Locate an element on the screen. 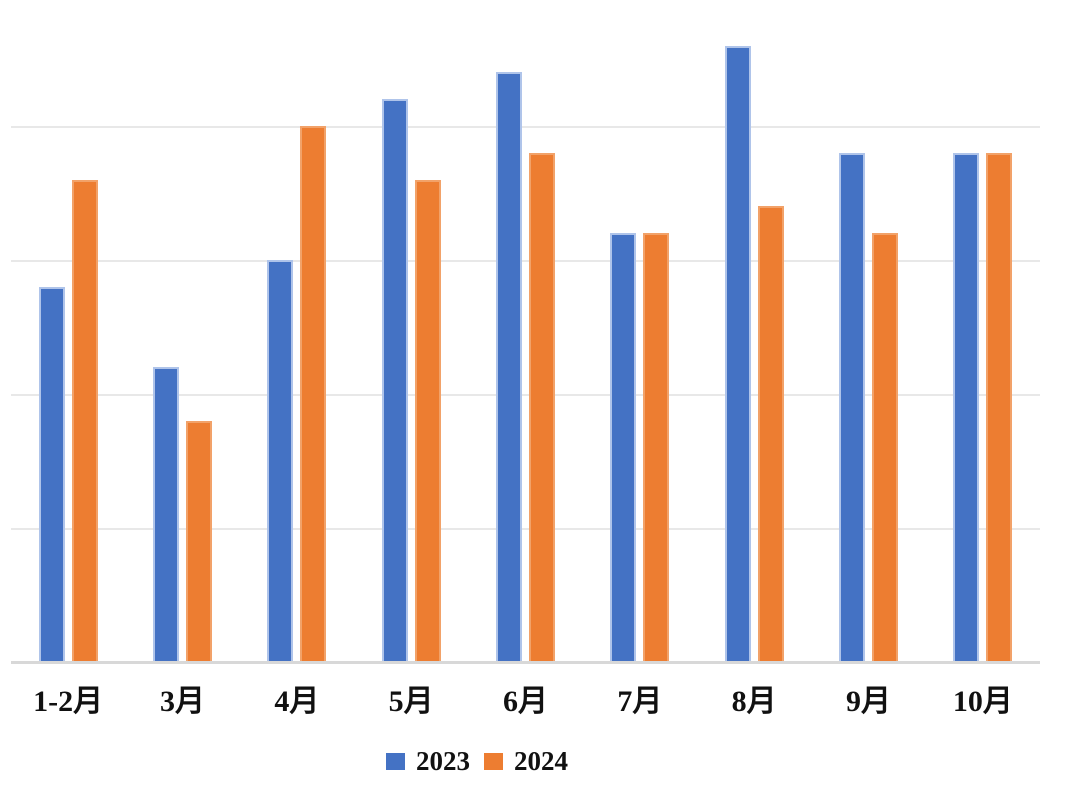 The height and width of the screenshot is (797, 1080). bar-2024-4月 is located at coordinates (313, 394).